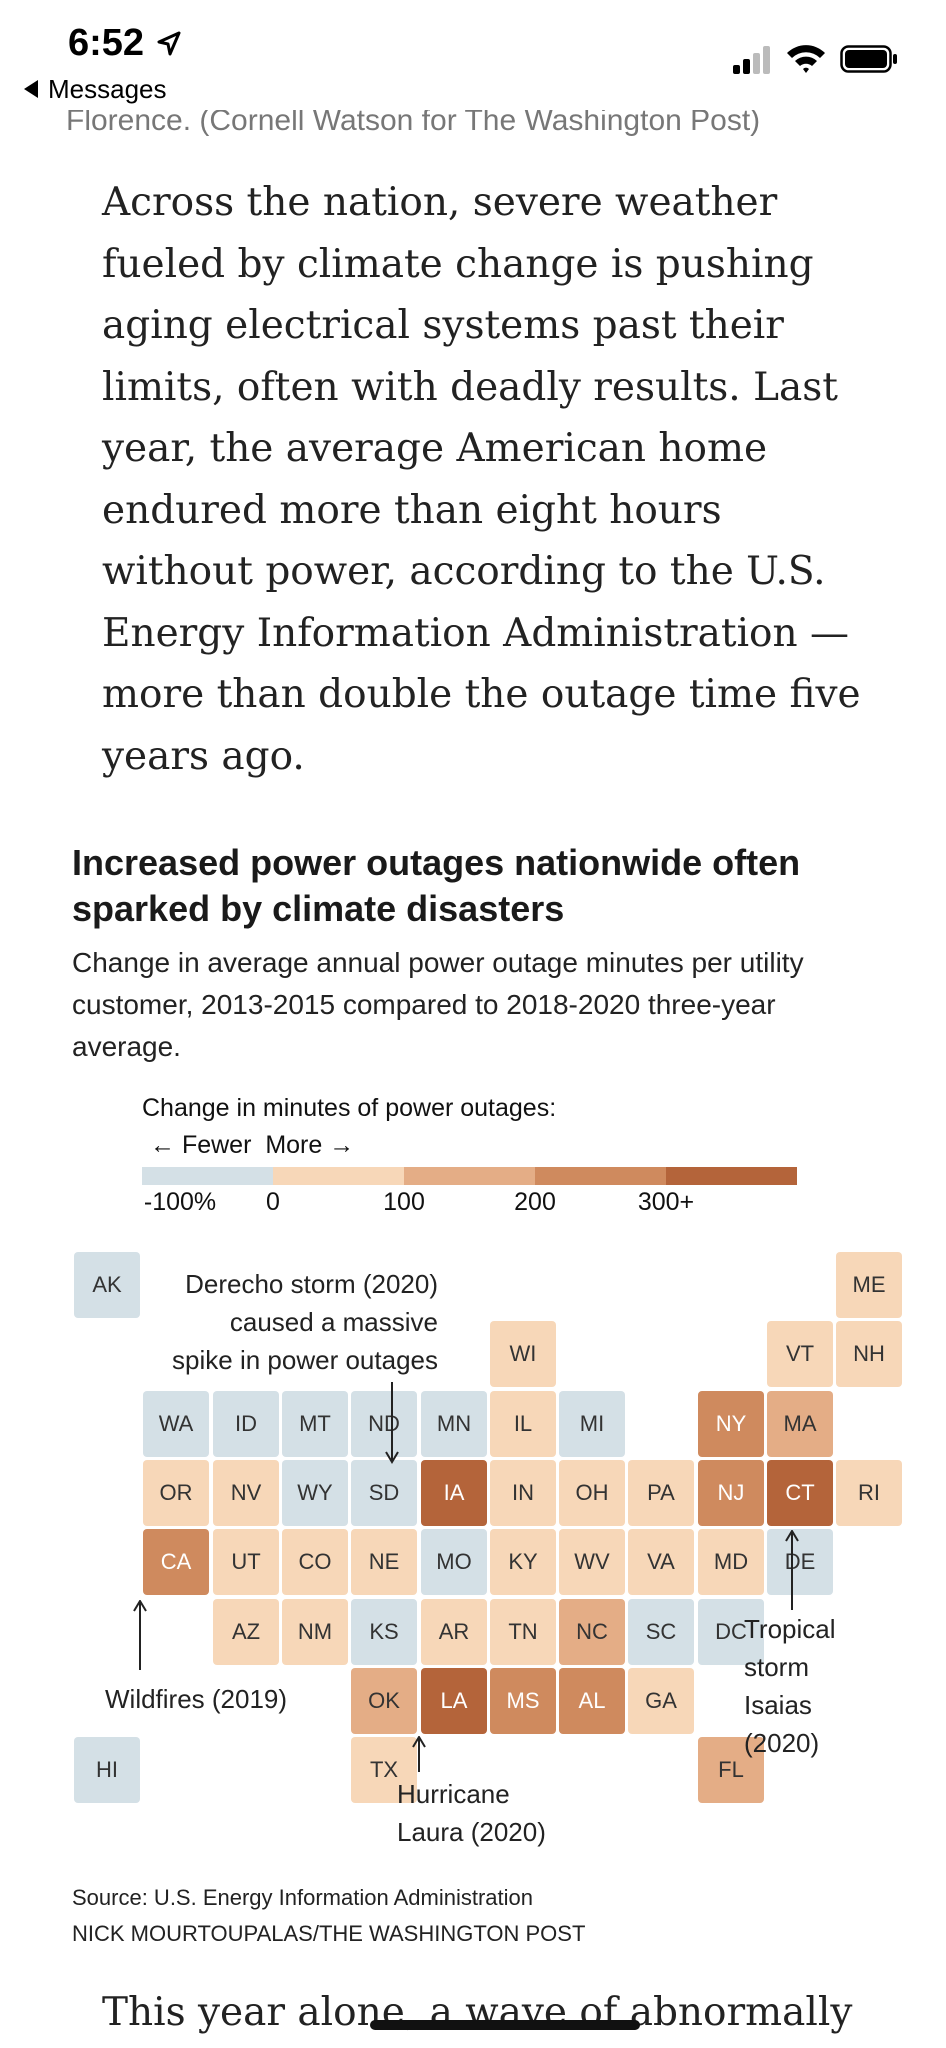 Image resolution: width=946 pixels, height=2048 pixels. What do you see at coordinates (169, 43) in the screenshot?
I see `location-arrow-icon` at bounding box center [169, 43].